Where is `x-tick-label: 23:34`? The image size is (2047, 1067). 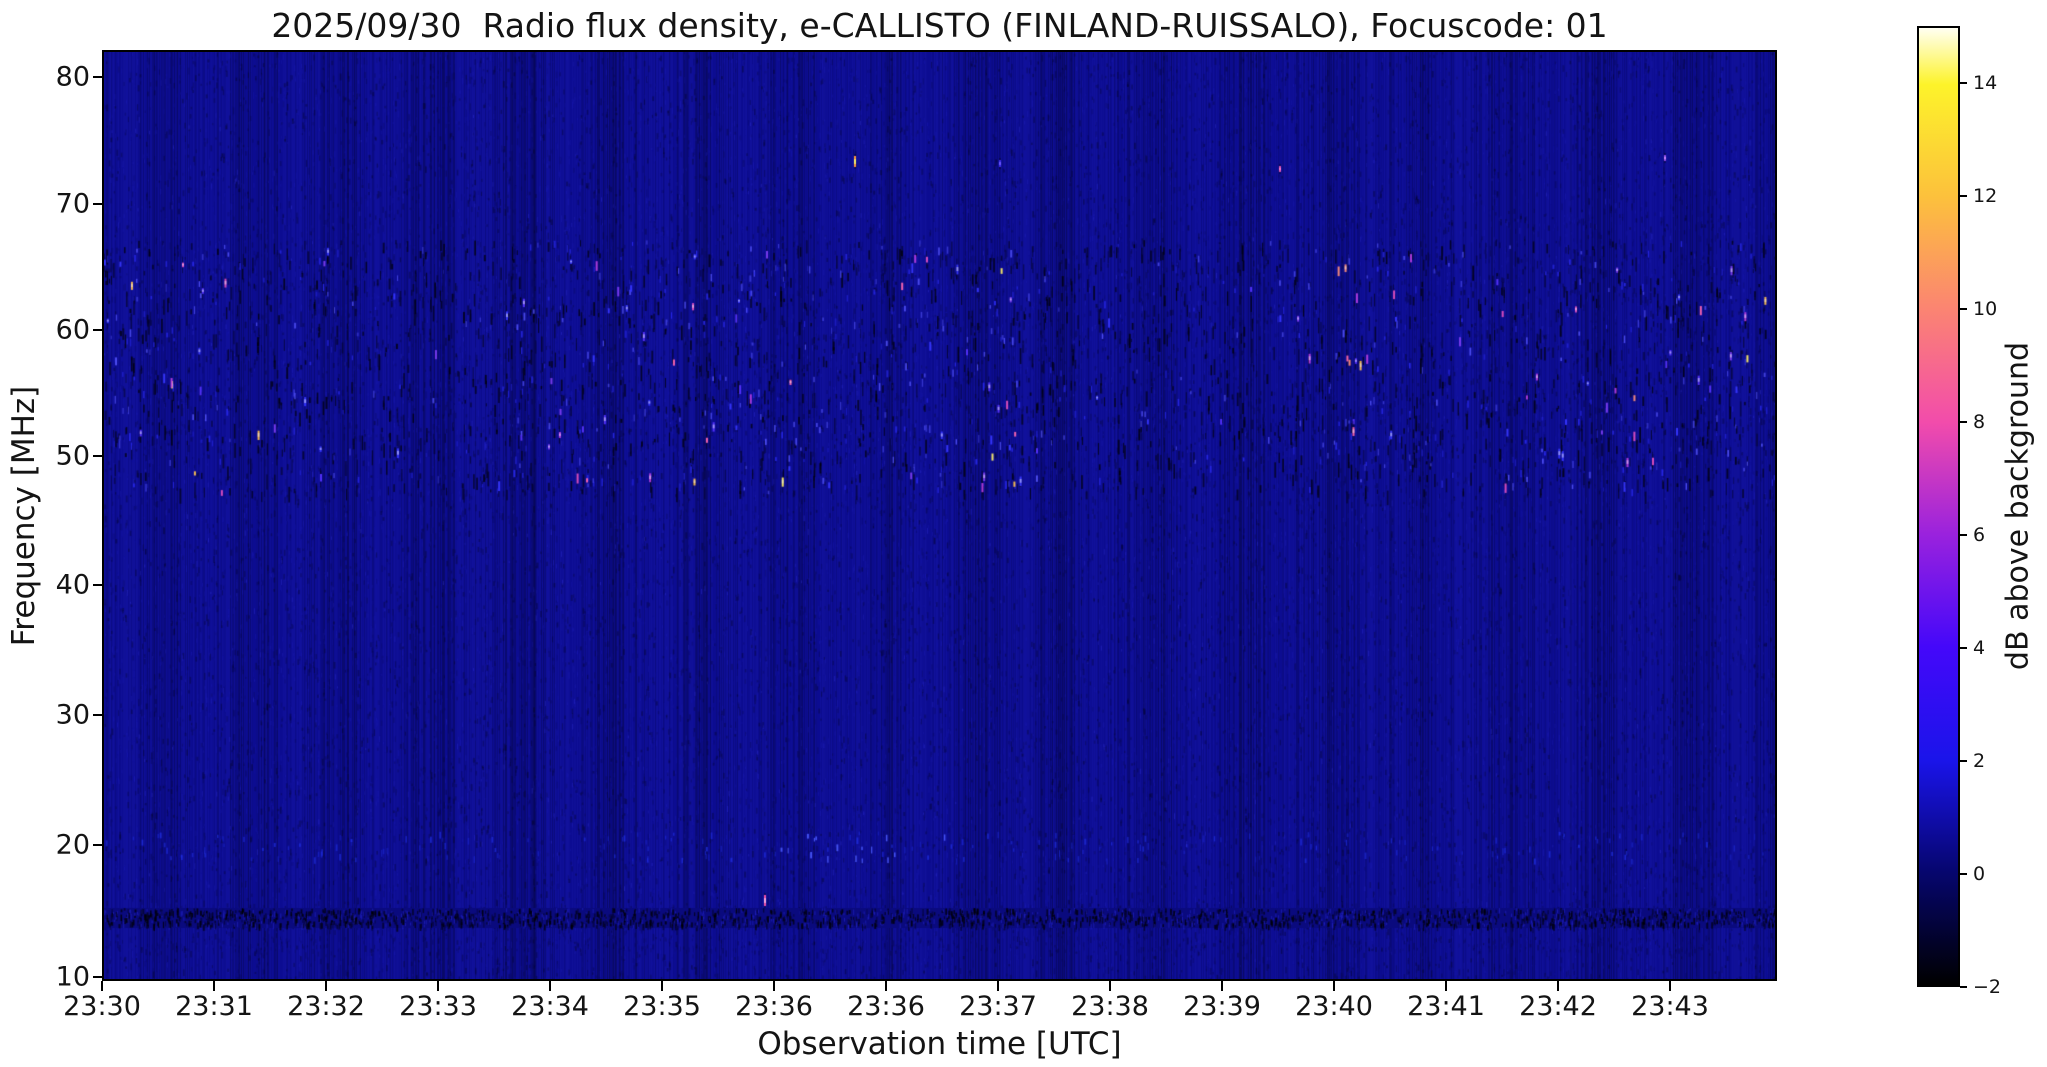
x-tick-label: 23:34 is located at coordinates (550, 1006).